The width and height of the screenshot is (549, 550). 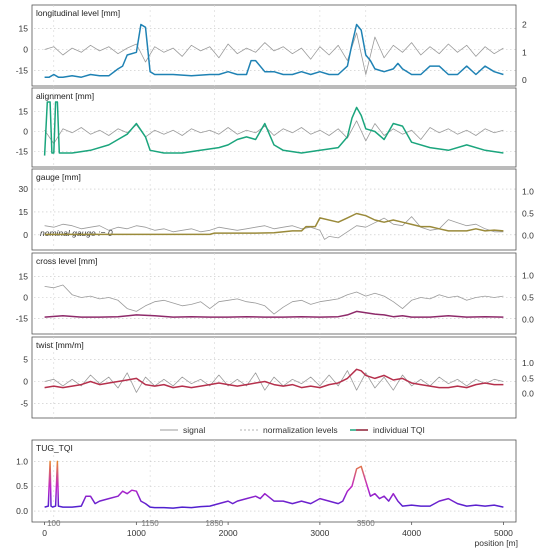 What do you see at coordinates (54, 448) in the screenshot?
I see `panel-title: TUG_TQI` at bounding box center [54, 448].